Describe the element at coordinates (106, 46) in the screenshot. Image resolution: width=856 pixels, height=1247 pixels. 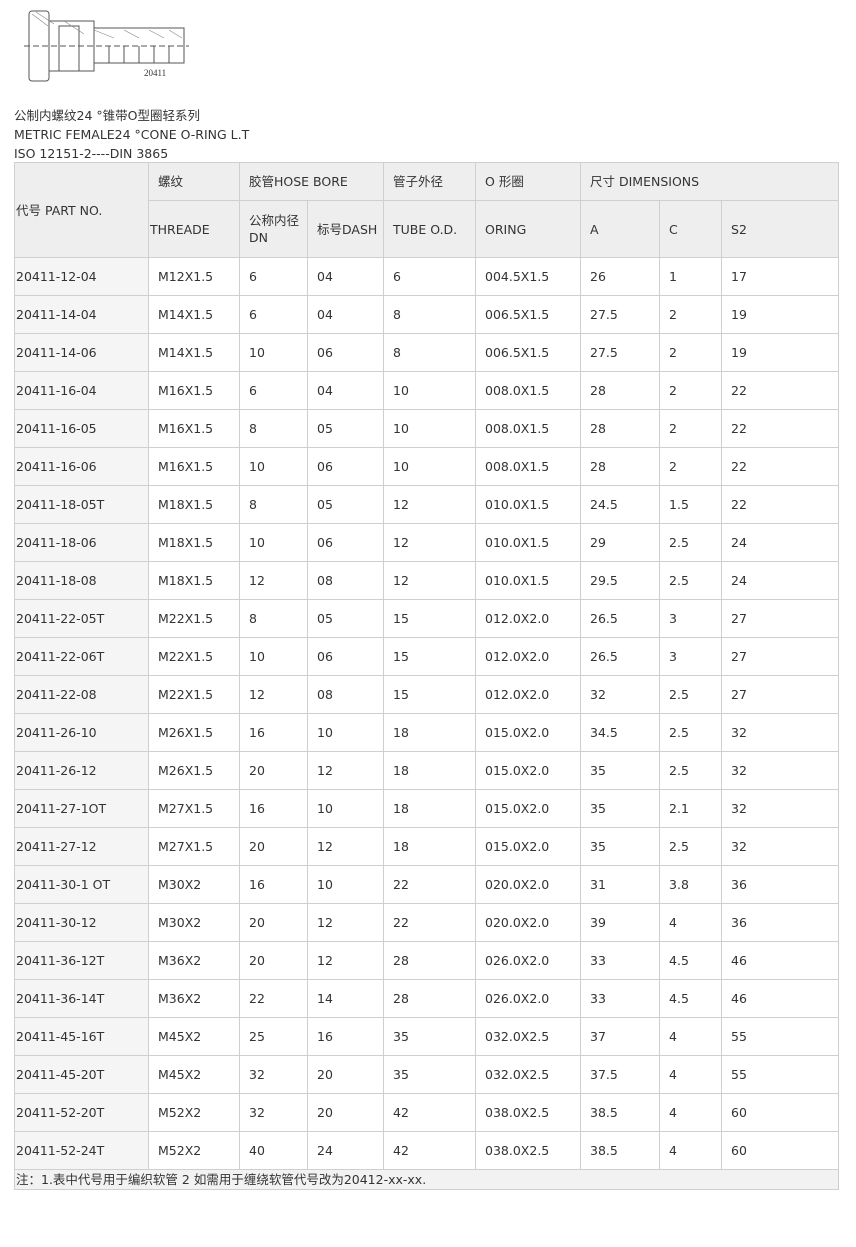
I see `fitting-drawing: 20411` at that location.